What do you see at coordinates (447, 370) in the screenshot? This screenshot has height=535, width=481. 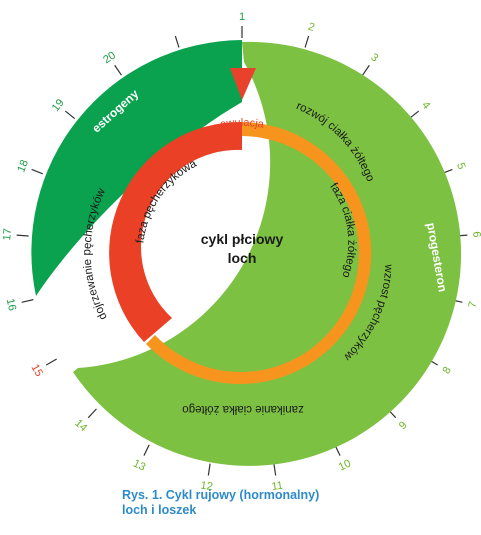 I see `day-label-8: 8` at bounding box center [447, 370].